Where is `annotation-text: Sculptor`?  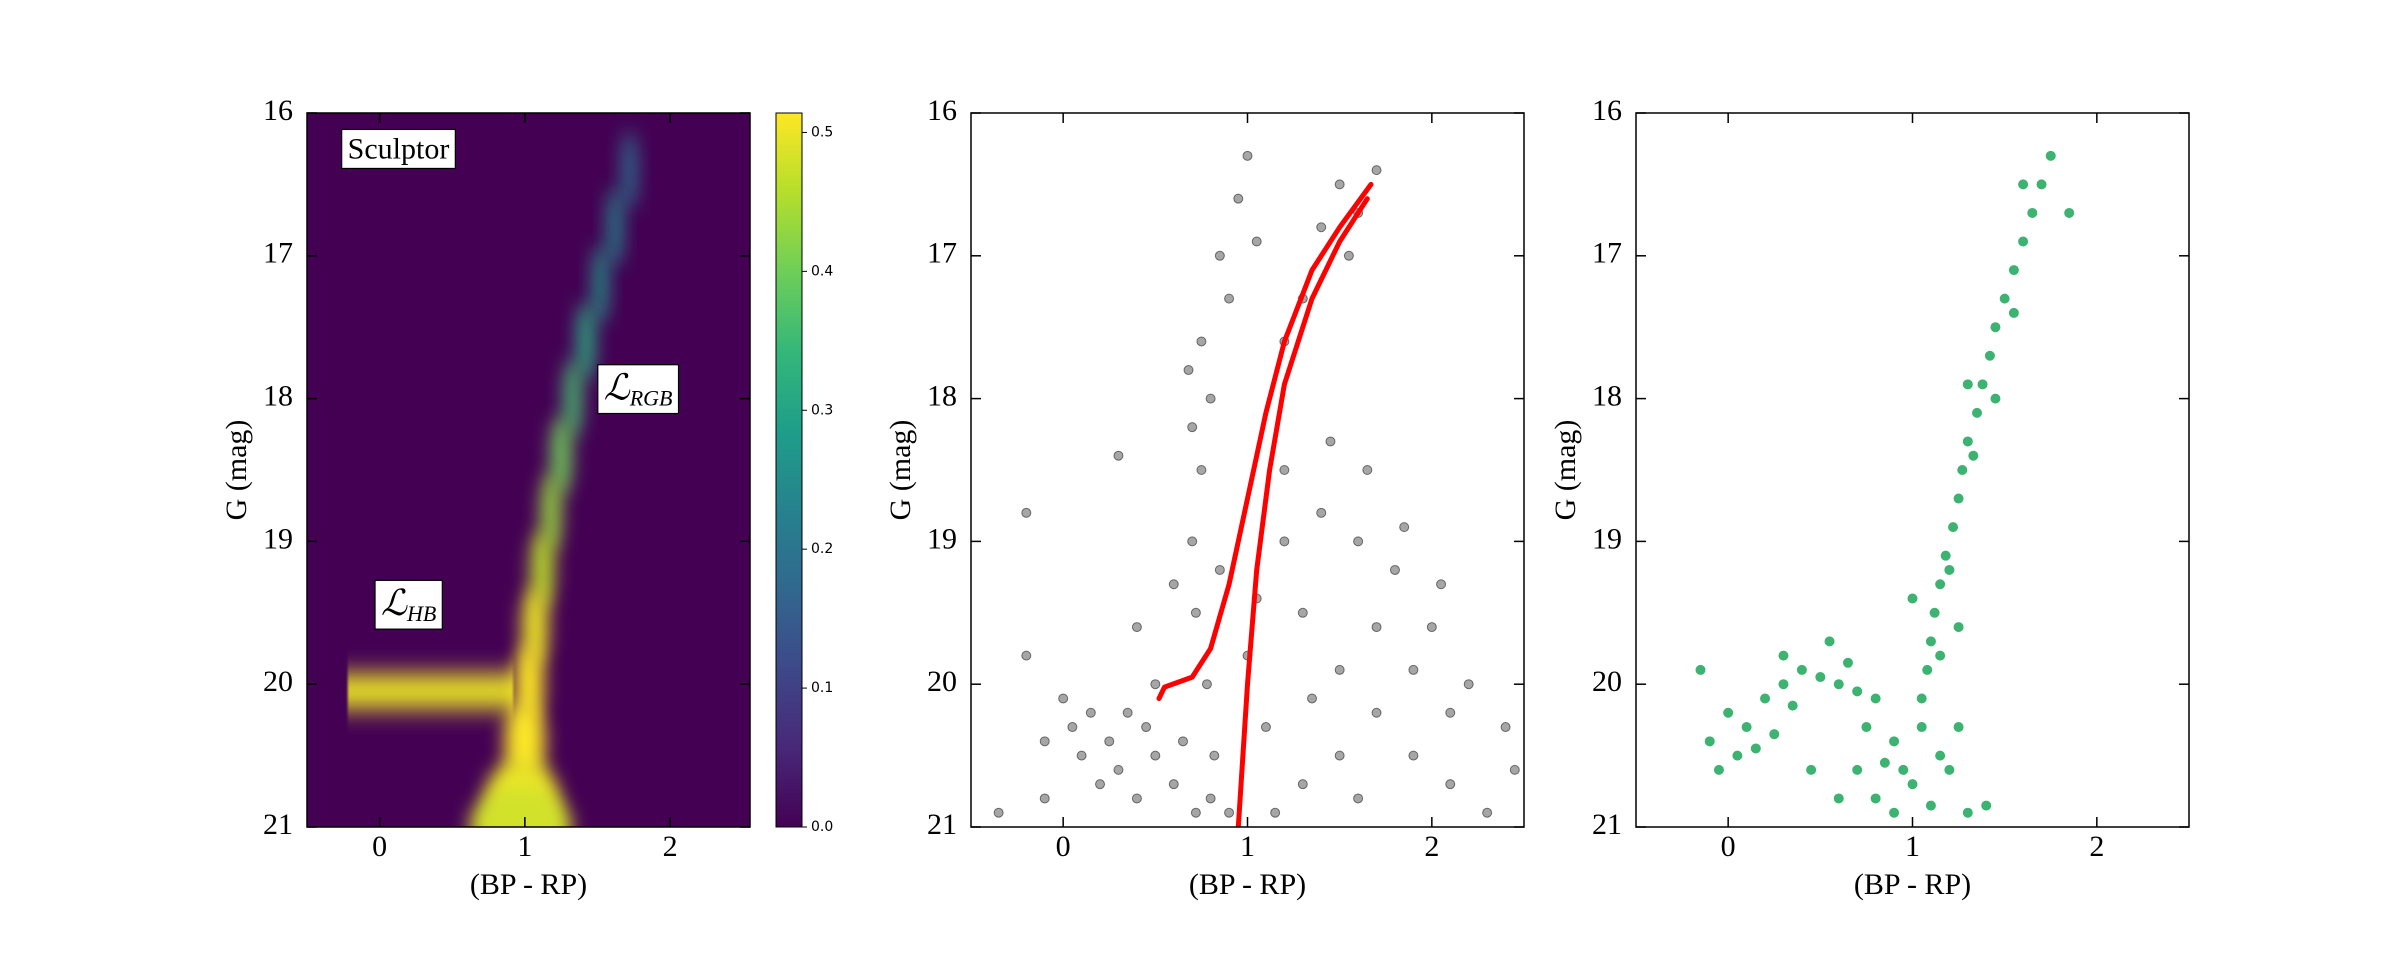
annotation-text: Sculptor is located at coordinates (399, 148).